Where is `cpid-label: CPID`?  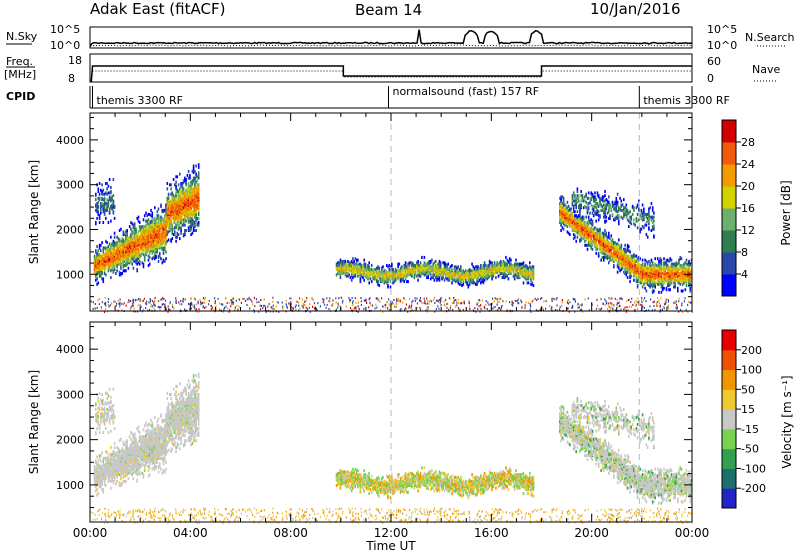
cpid-label: CPID is located at coordinates (20, 96).